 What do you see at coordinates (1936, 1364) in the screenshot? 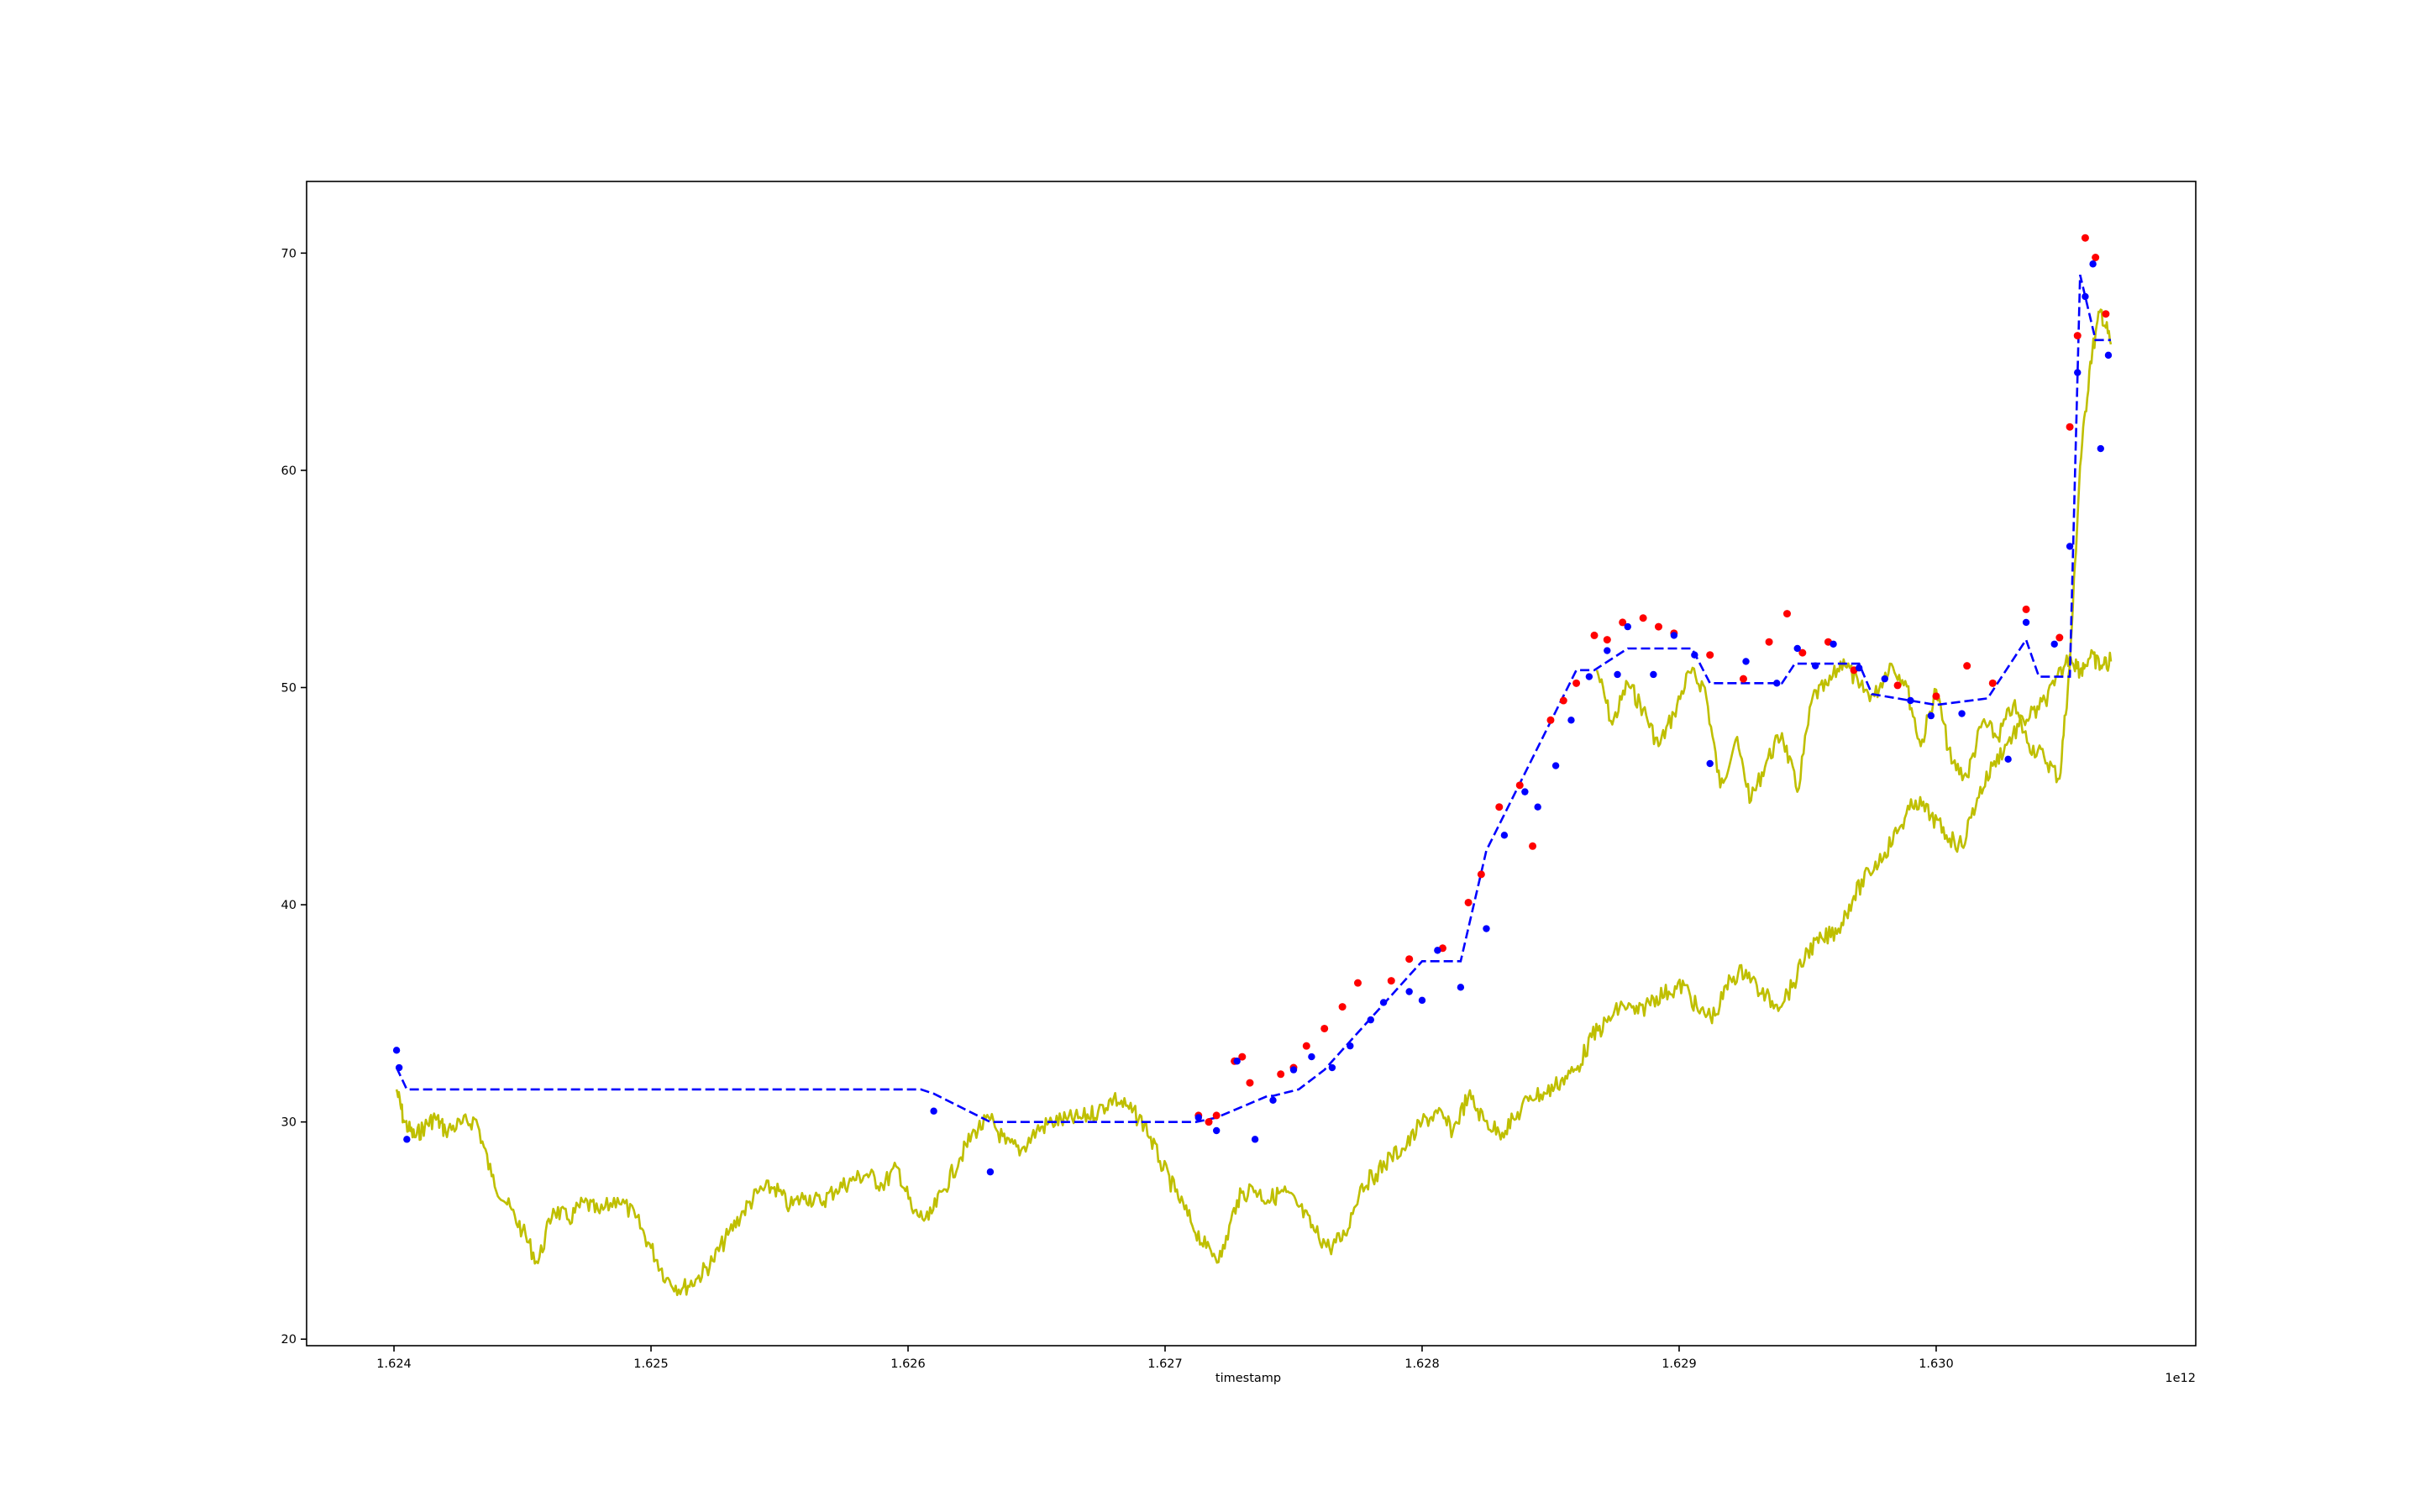
I see `x-tick-label: 1.630` at bounding box center [1936, 1364].